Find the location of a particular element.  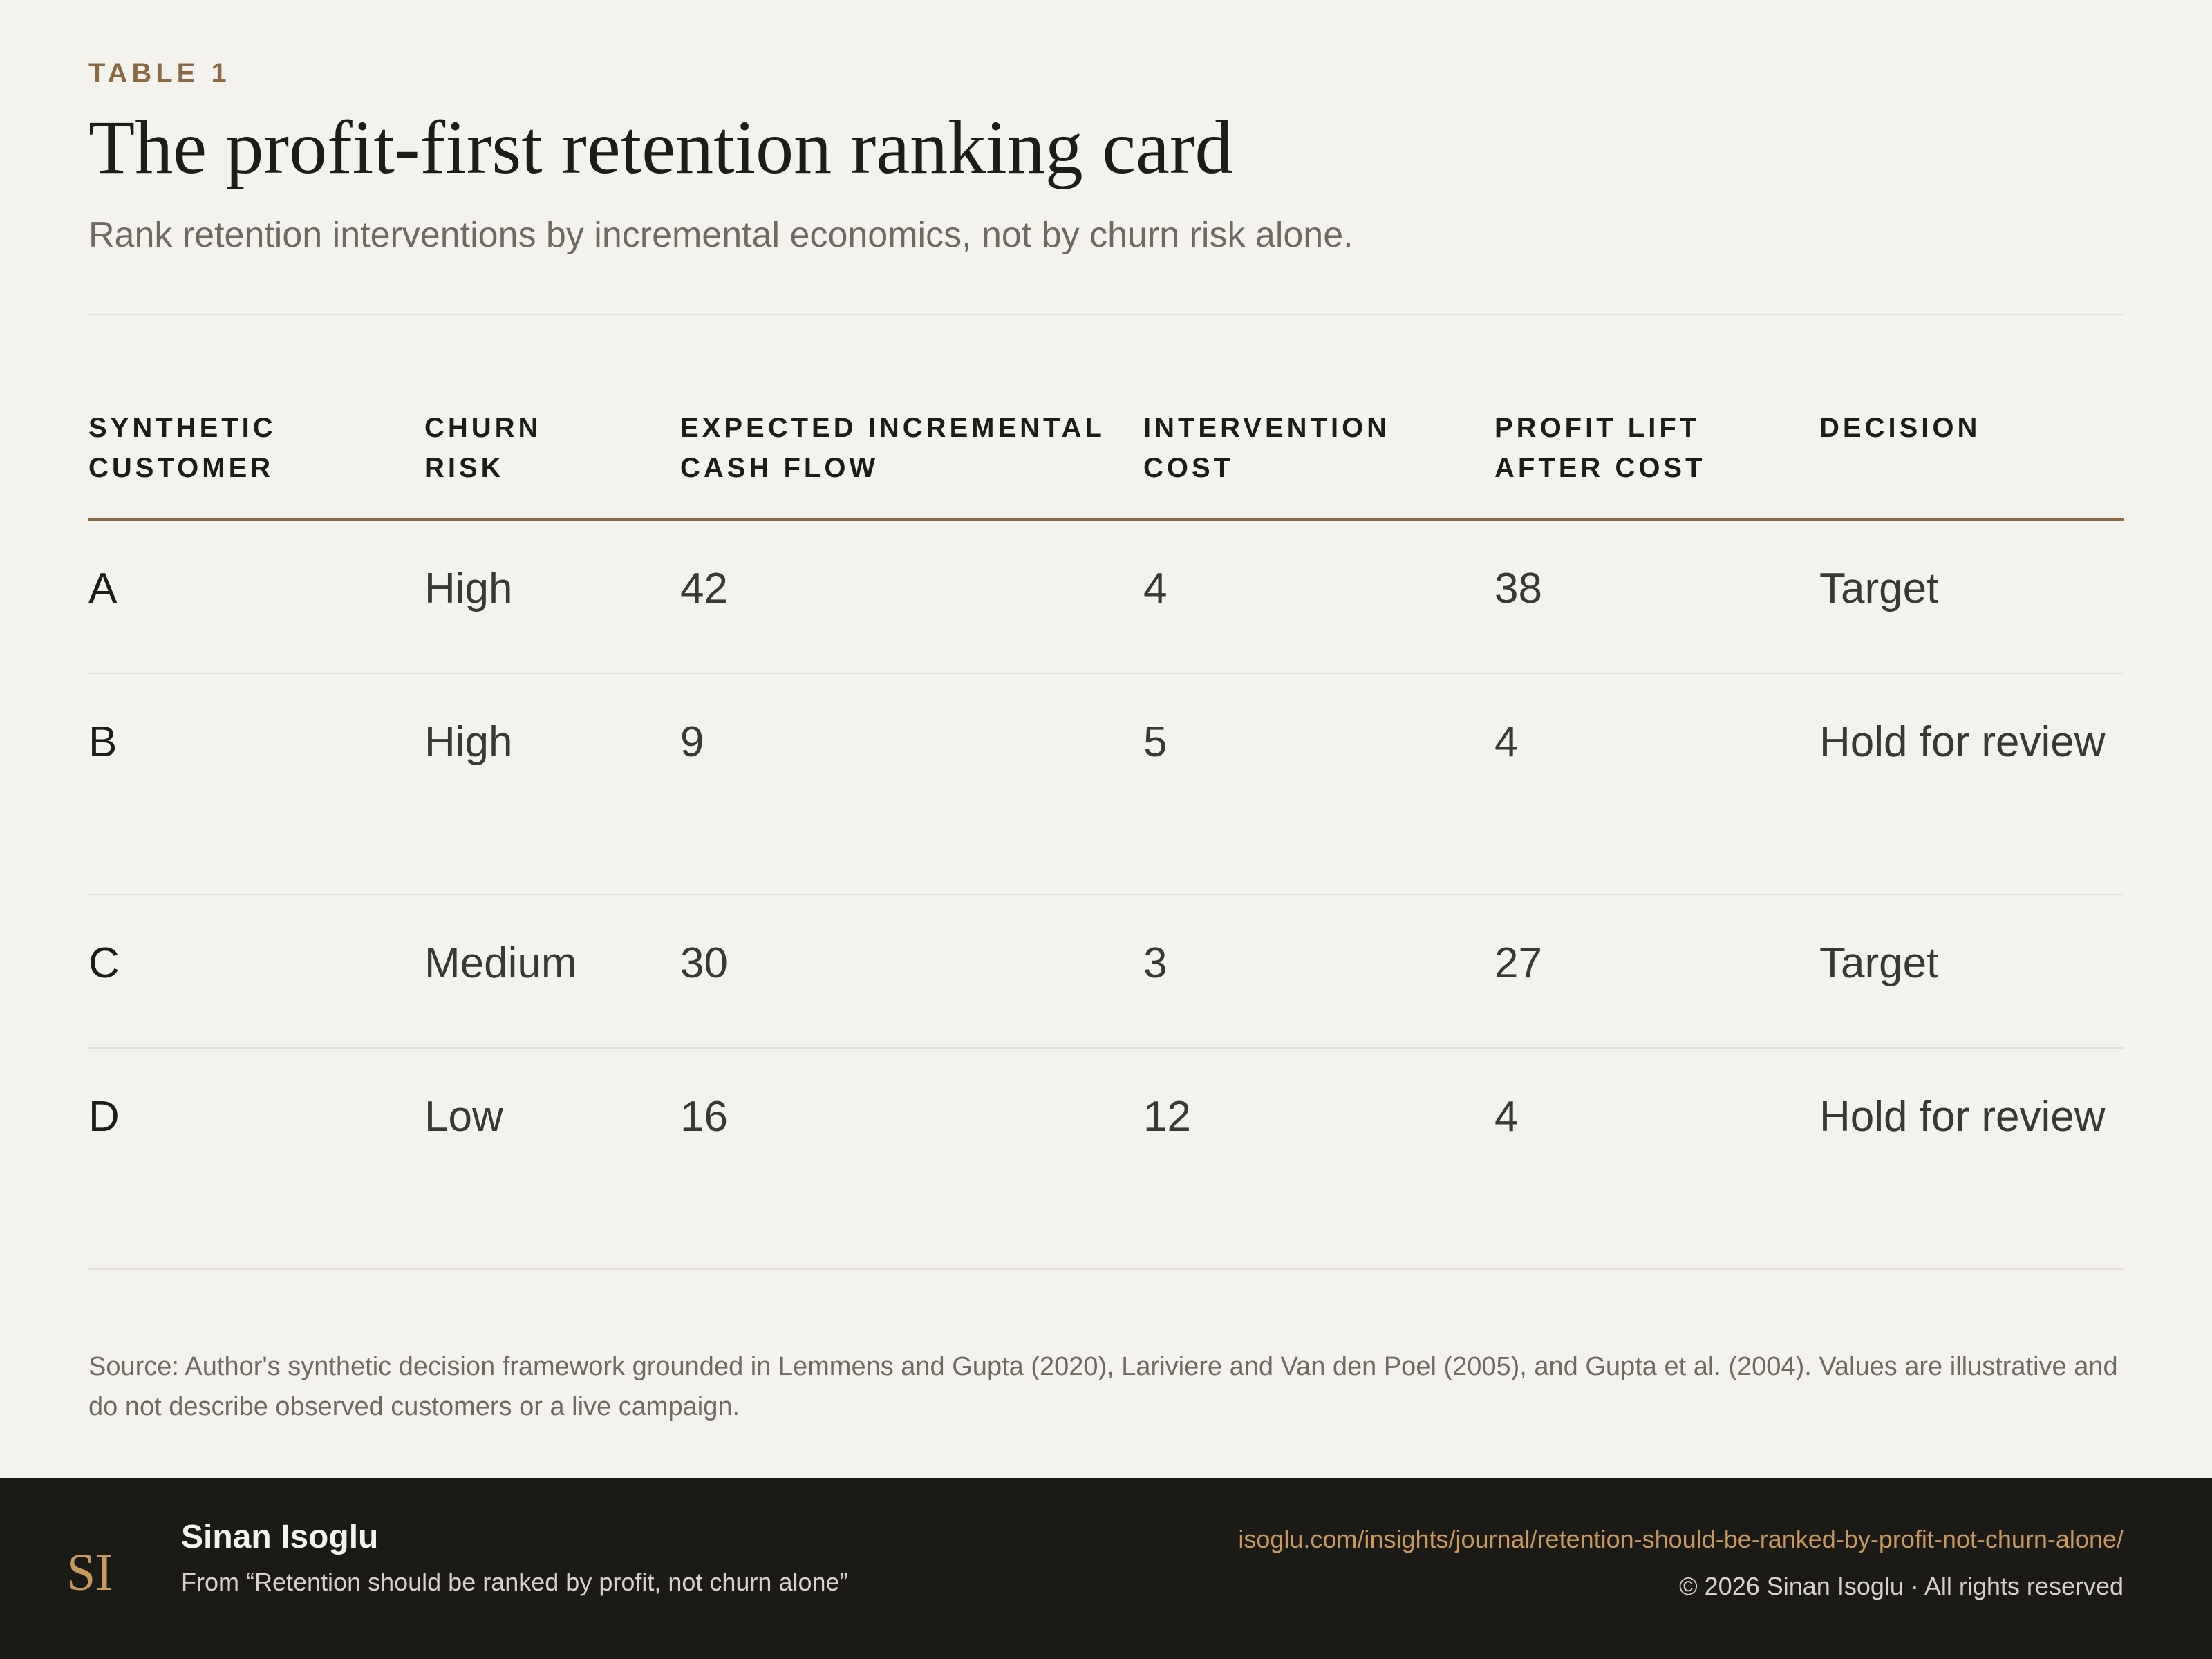

column-header-customer: SYNTHETIC CUSTOMER is located at coordinates (182, 448).